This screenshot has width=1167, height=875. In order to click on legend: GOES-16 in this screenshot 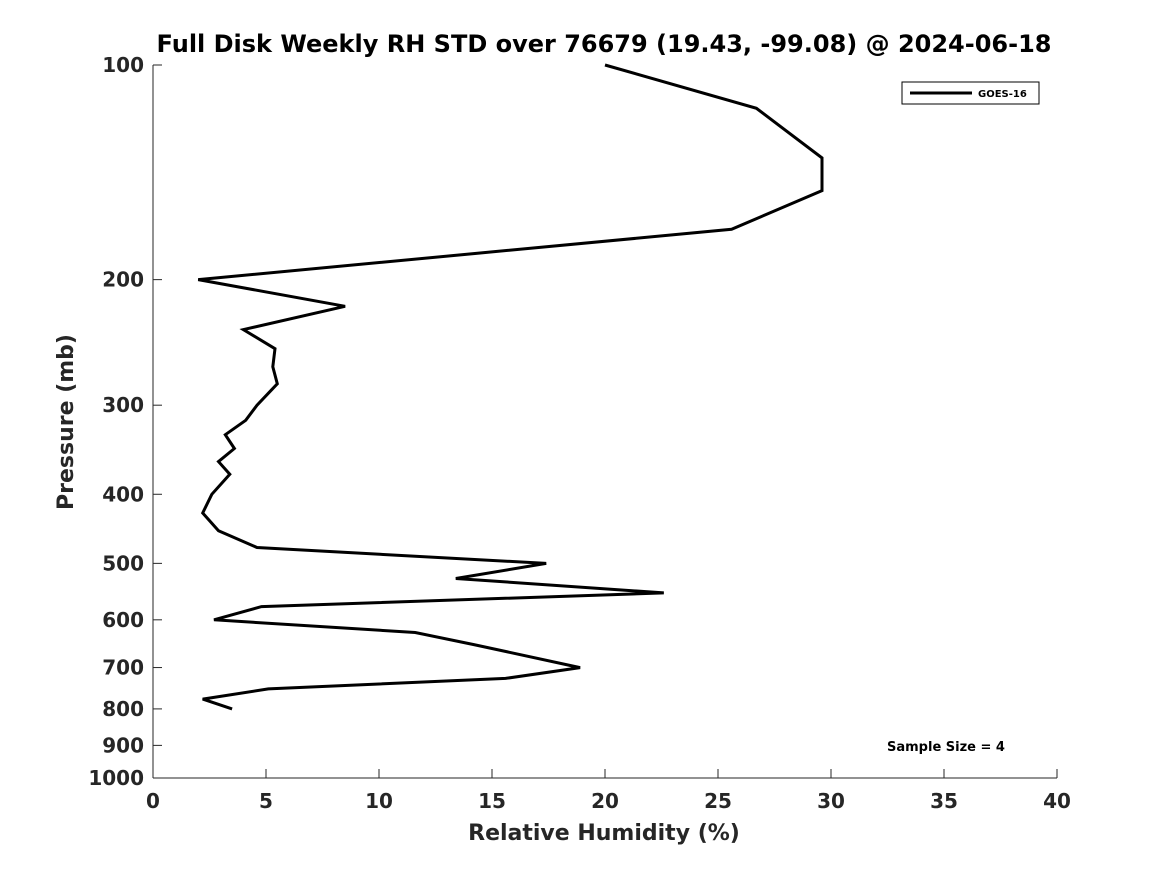, I will do `click(970, 93)`.